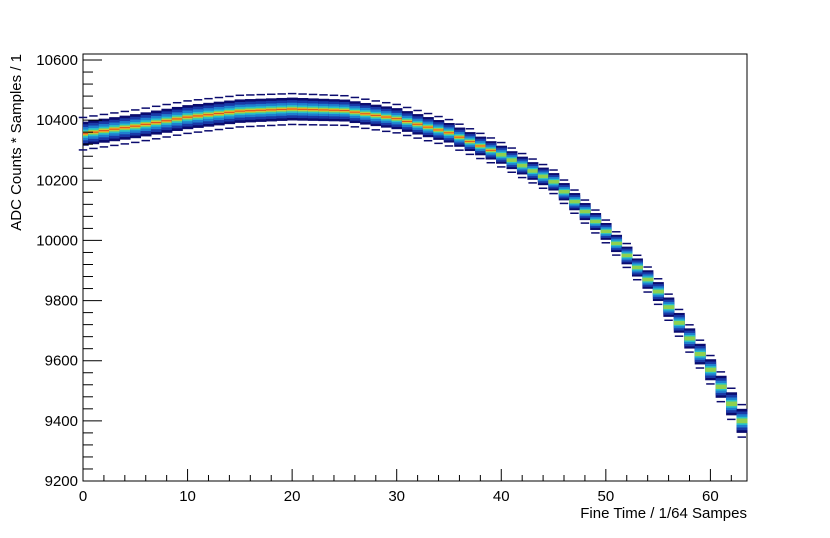 Image resolution: width=830 pixels, height=538 pixels. What do you see at coordinates (57, 120) in the screenshot?
I see `y-tick-label: 10400` at bounding box center [57, 120].